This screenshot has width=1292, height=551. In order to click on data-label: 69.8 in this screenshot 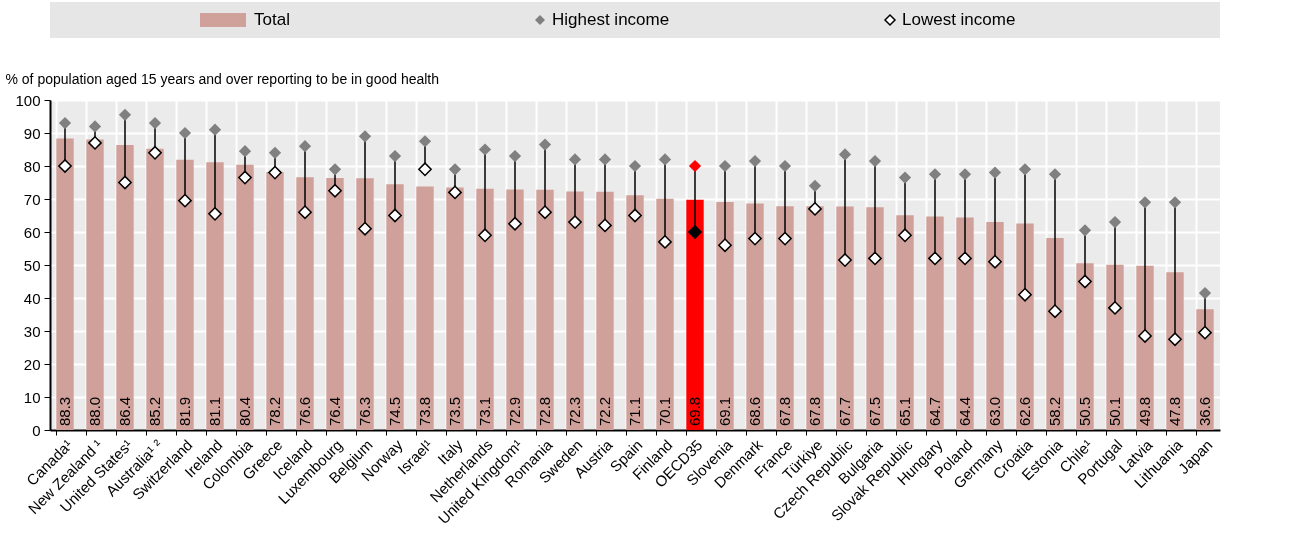, I will do `click(694, 411)`.